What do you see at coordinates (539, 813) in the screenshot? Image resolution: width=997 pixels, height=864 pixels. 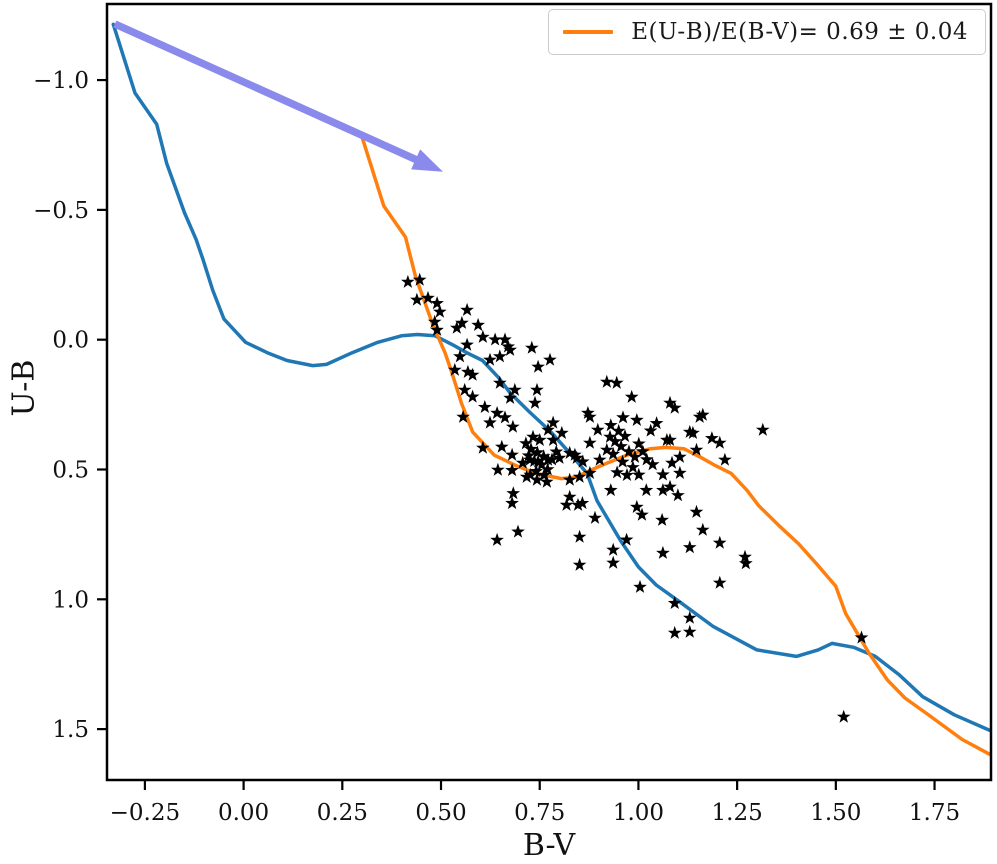 I see `x-tick-label: 0.75` at bounding box center [539, 813].